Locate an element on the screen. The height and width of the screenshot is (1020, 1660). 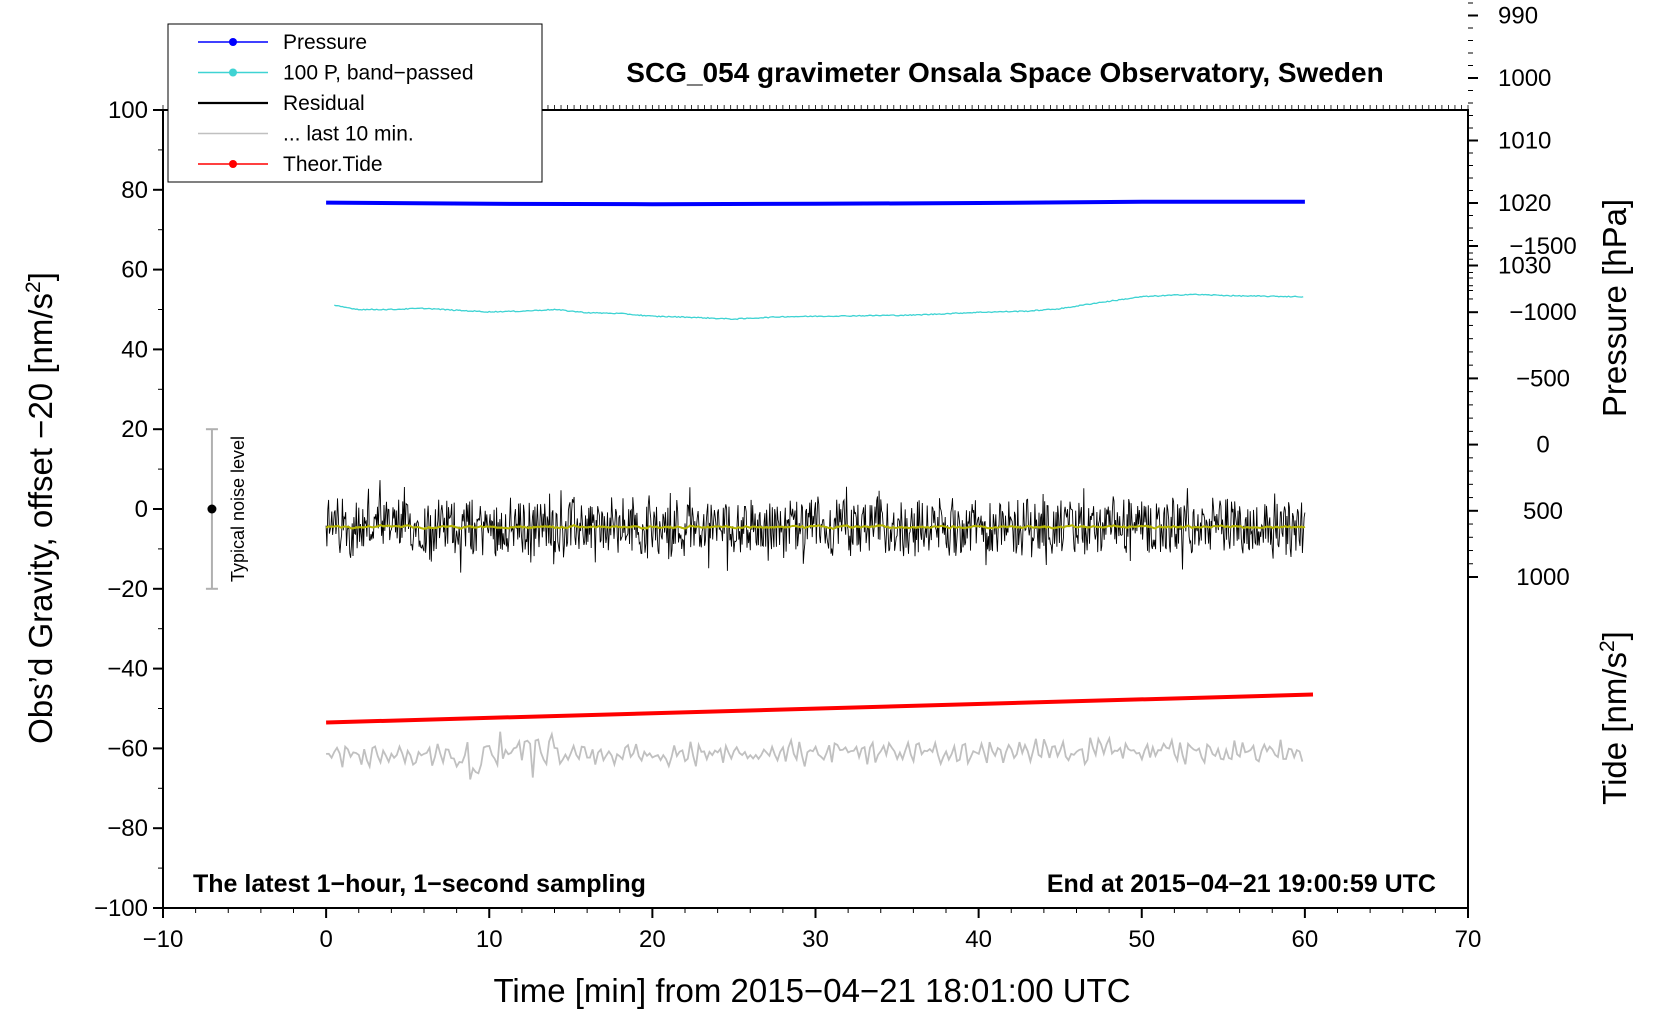
series-residual-line is located at coordinates (815, 526).